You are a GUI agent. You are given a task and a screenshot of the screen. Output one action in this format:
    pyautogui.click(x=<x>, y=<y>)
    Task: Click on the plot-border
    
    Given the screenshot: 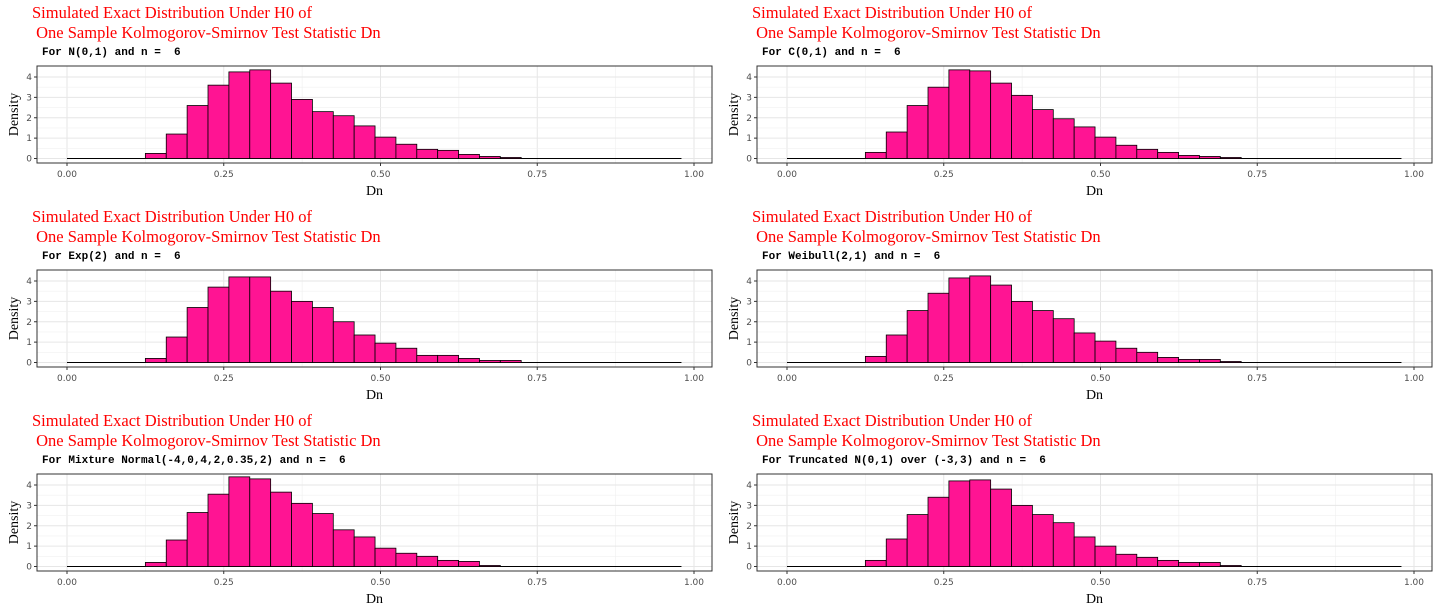 What is the action you would take?
    pyautogui.click(x=1094, y=114)
    